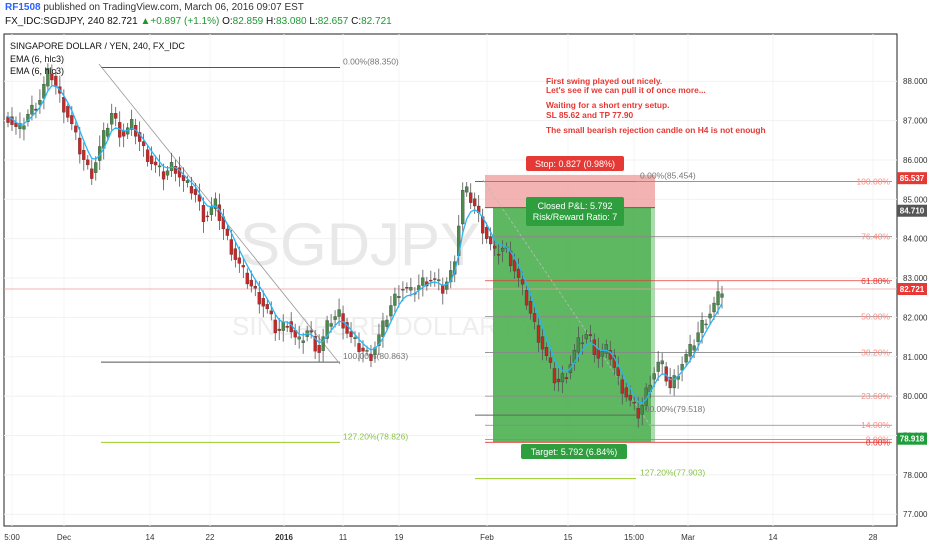 Image resolution: width=932 pixels, height=555 pixels. I want to click on x-tick-label: 2016, so click(284, 537).